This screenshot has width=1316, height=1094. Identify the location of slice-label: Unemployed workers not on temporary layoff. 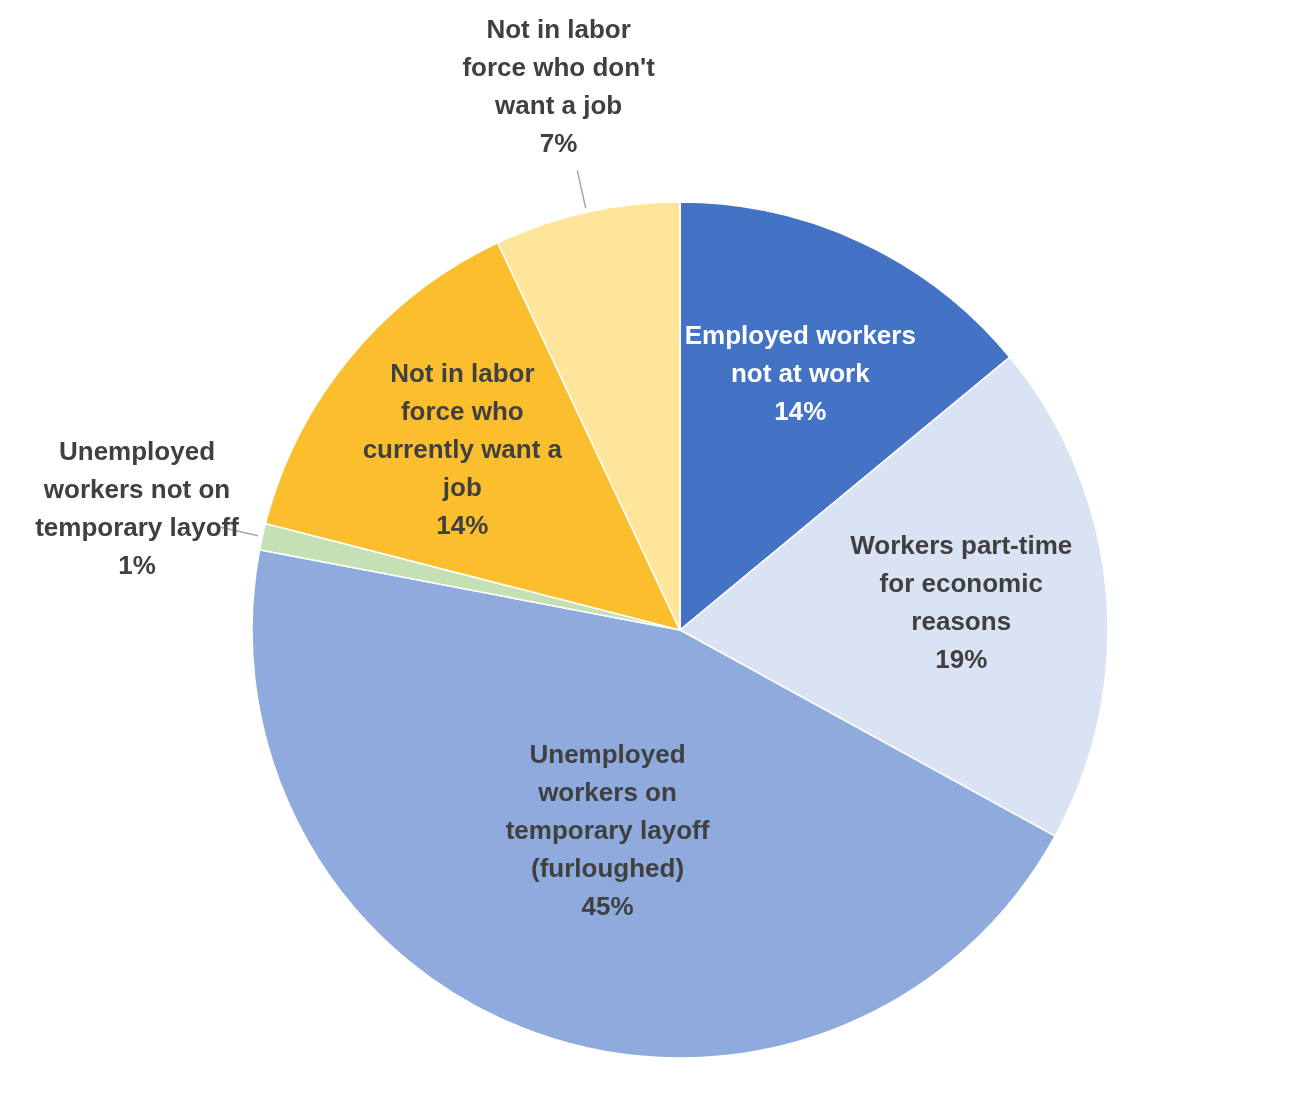
(137, 488).